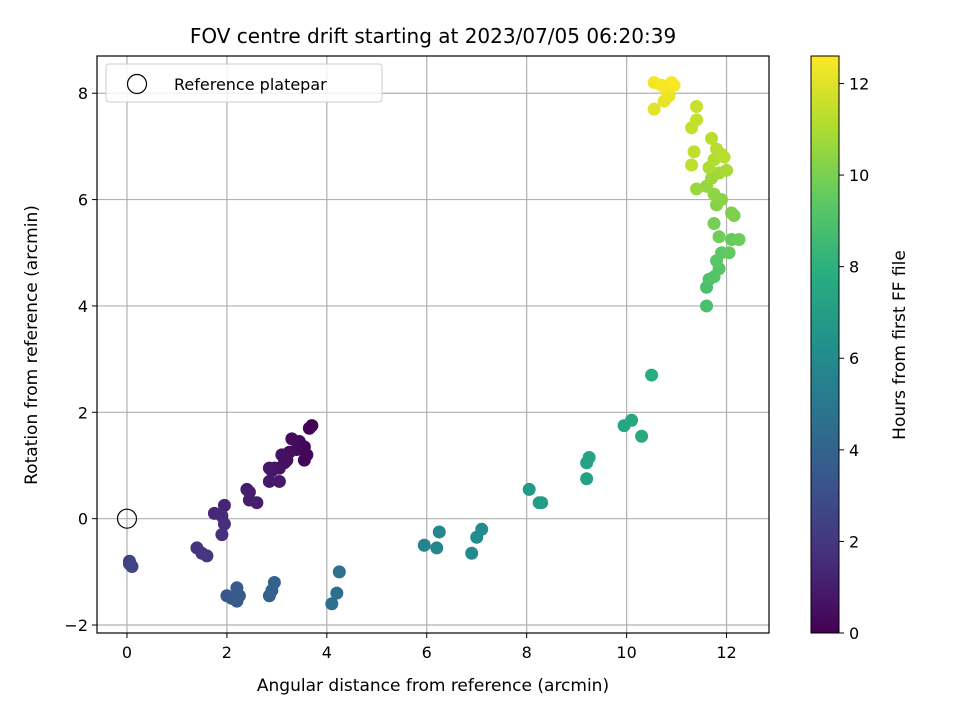  Describe the element at coordinates (854, 450) in the screenshot. I see `colorbar-tick-label: 4` at that location.